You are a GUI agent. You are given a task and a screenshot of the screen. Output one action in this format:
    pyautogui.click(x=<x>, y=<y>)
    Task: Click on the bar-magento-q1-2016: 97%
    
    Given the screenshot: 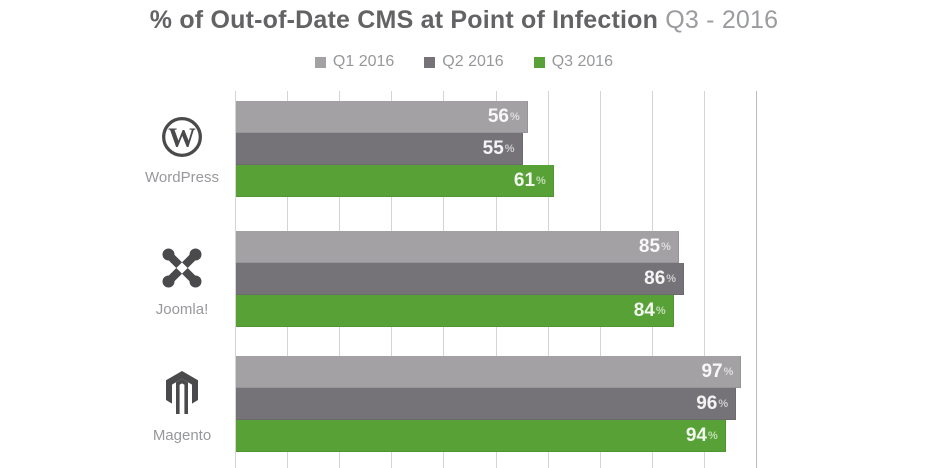 What is the action you would take?
    pyautogui.click(x=489, y=372)
    